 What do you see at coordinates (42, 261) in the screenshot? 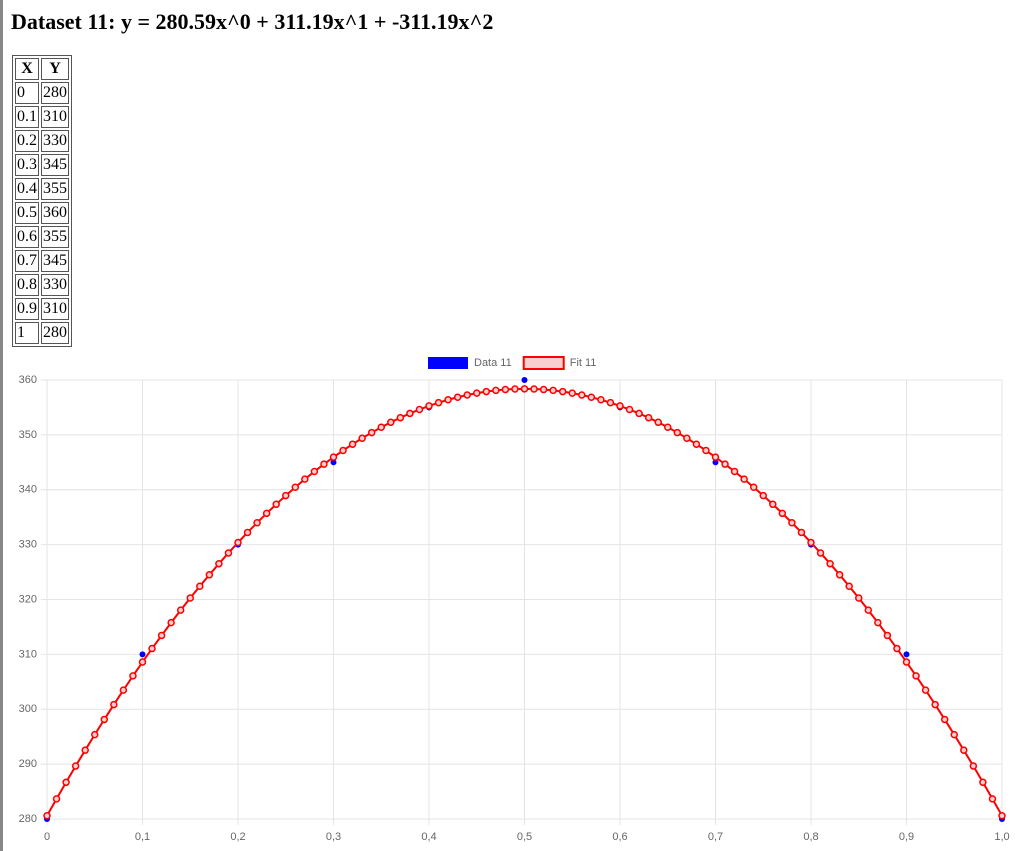
I see `table-row: 0.7 345` at bounding box center [42, 261].